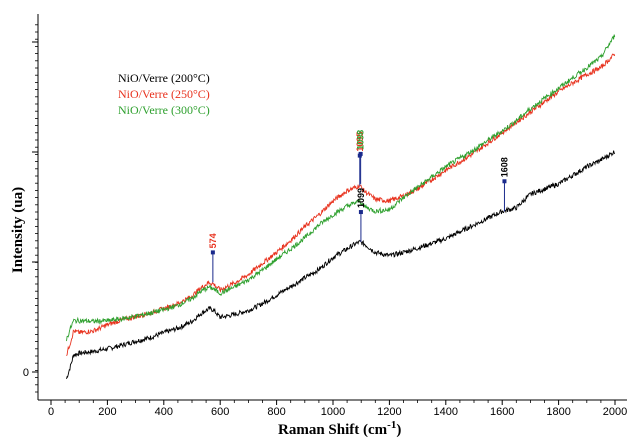 Image resolution: width=632 pixels, height=439 pixels. I want to click on x-tick-label-200: 200, so click(107, 412).